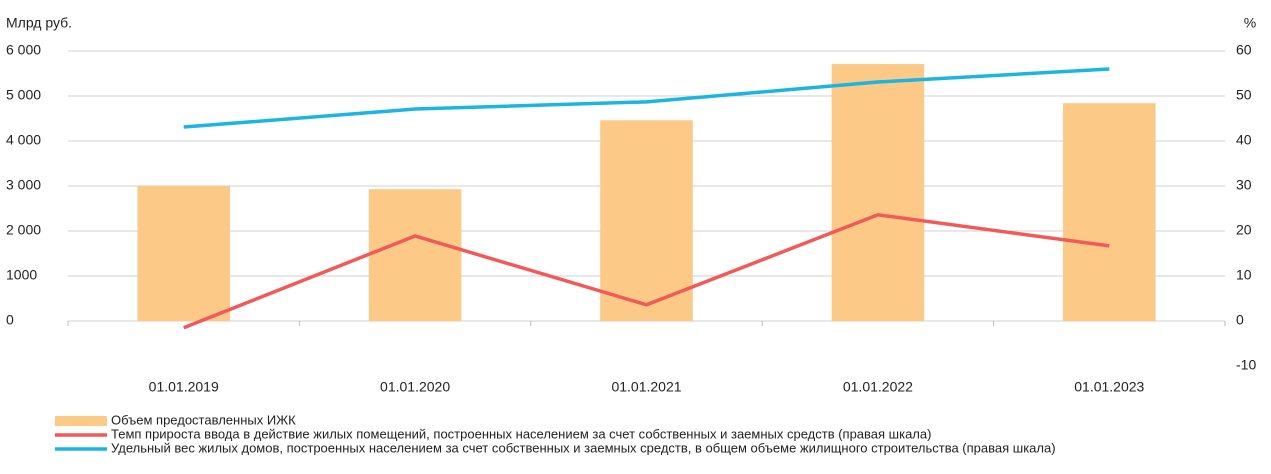  Describe the element at coordinates (23, 185) in the screenshot. I see `y-tick-label: 3 000` at that location.